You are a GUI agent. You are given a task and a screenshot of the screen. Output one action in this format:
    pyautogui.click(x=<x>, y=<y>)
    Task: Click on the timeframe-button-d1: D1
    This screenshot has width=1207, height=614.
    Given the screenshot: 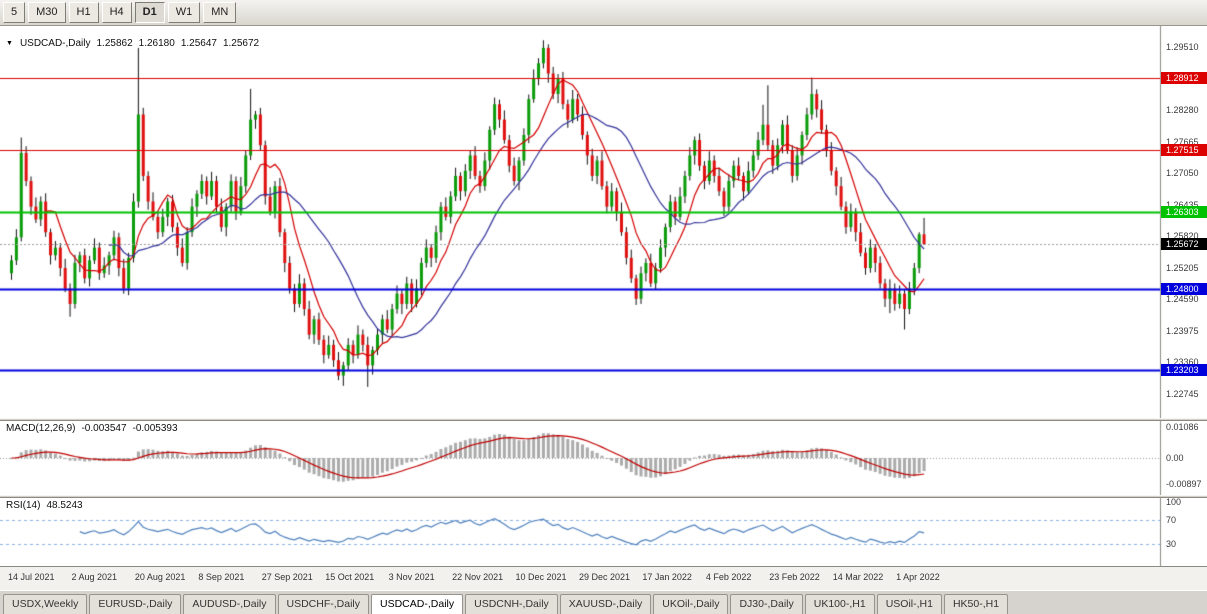 What is the action you would take?
    pyautogui.click(x=149, y=12)
    